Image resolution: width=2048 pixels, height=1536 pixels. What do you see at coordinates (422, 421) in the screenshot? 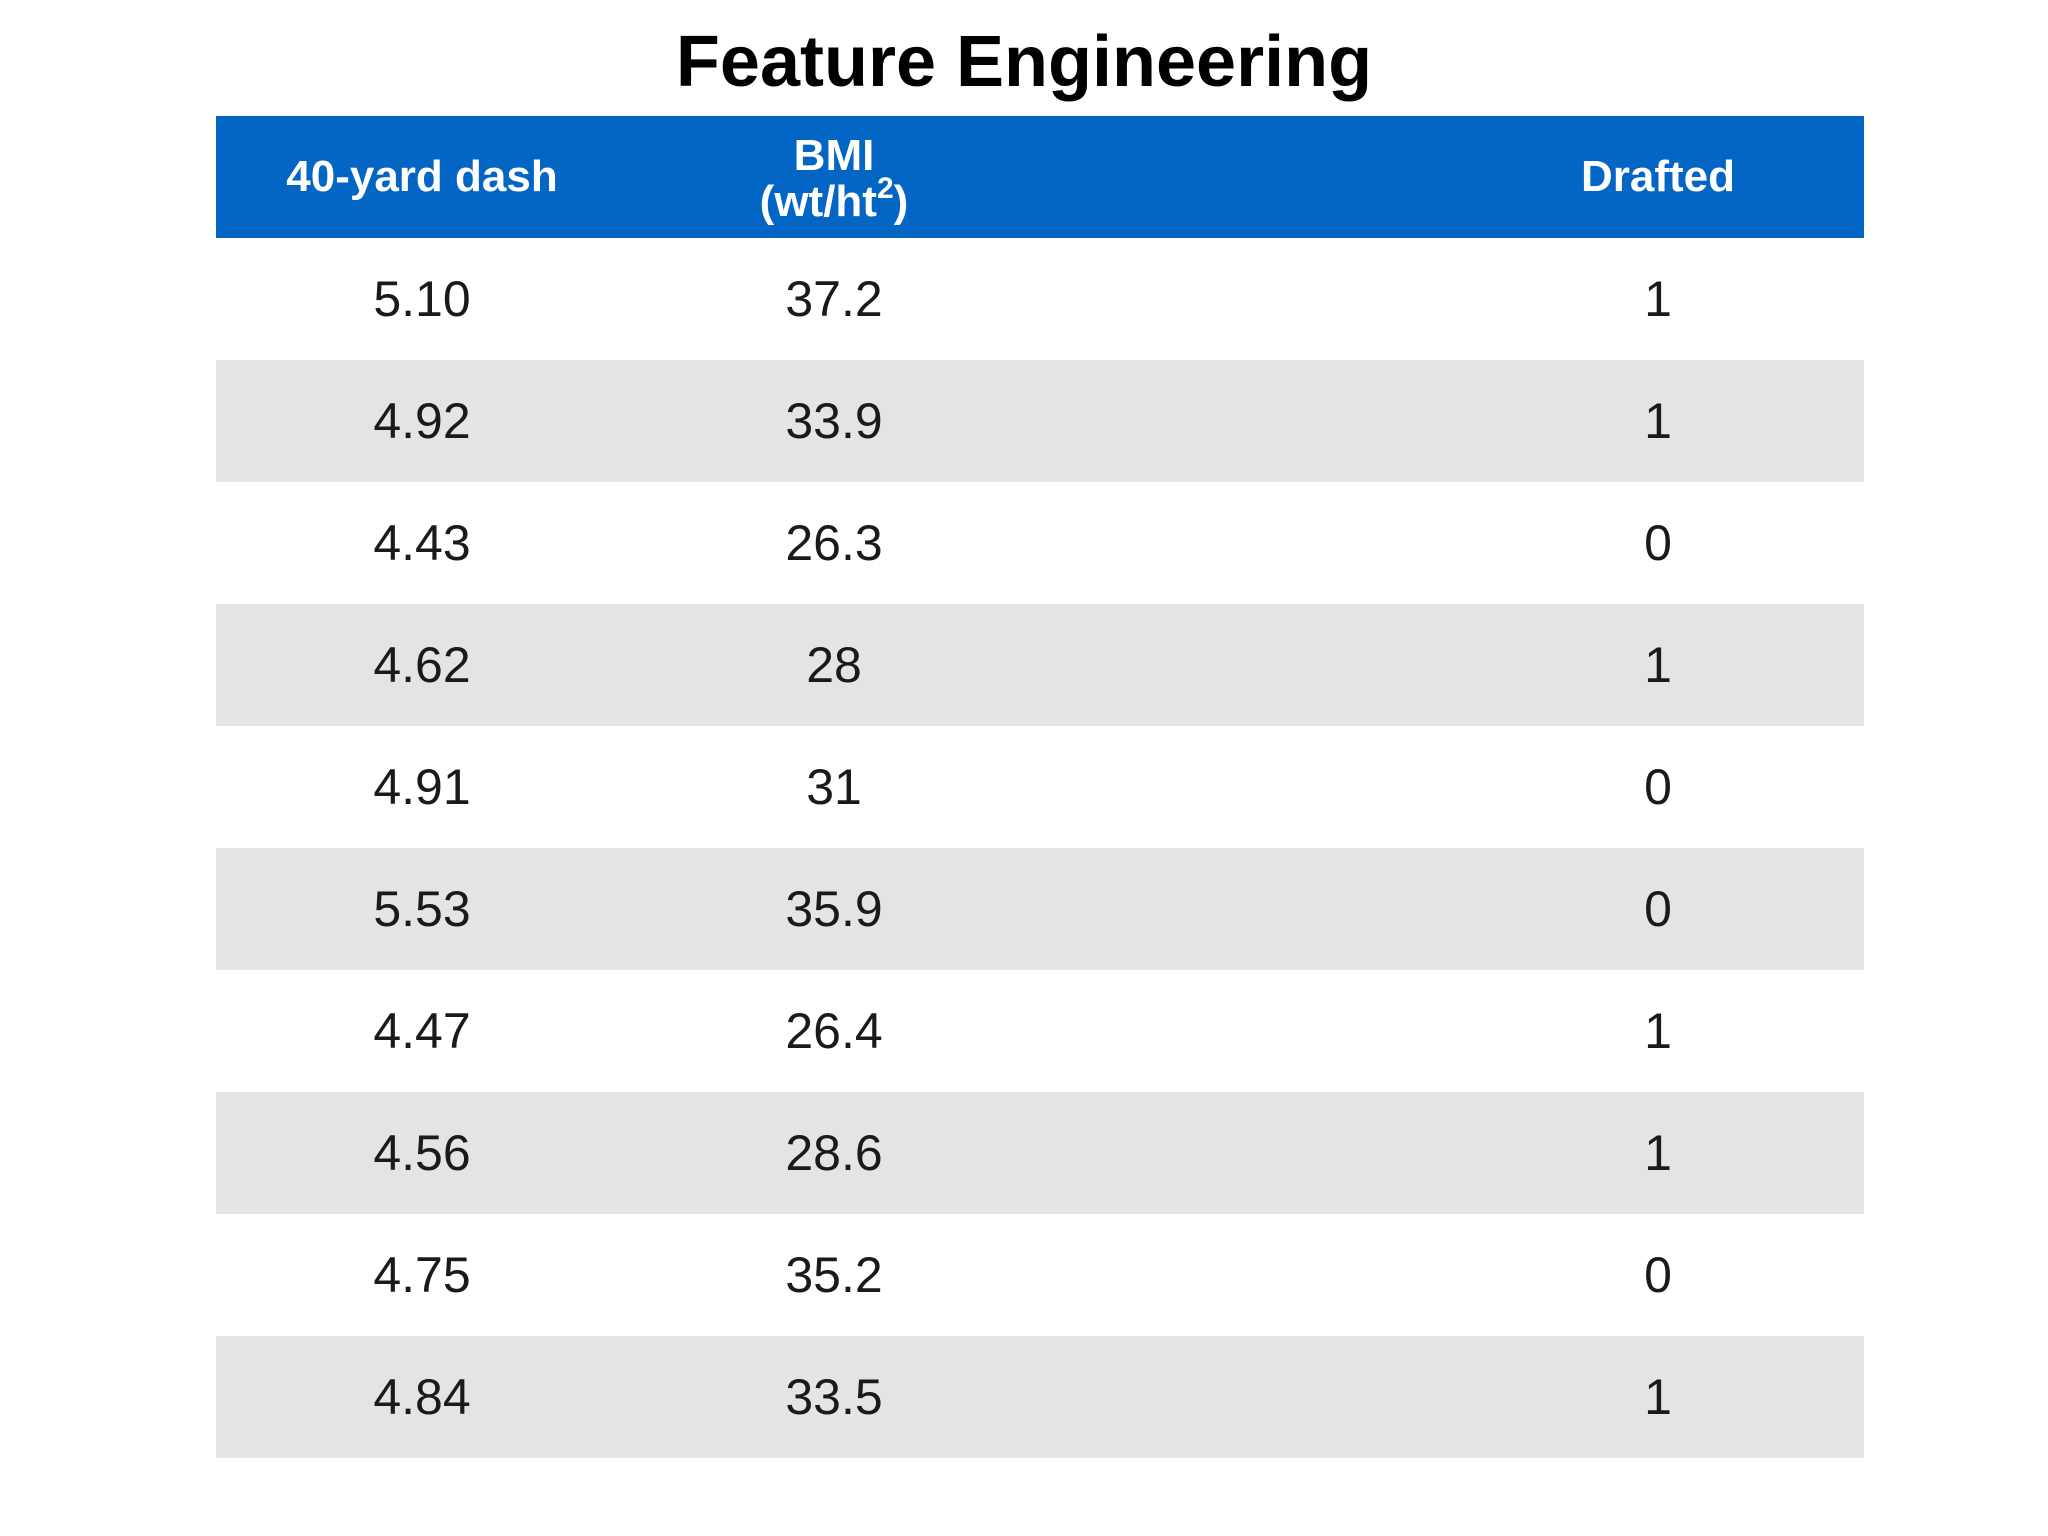
I see `cell-dash: 4.92` at bounding box center [422, 421].